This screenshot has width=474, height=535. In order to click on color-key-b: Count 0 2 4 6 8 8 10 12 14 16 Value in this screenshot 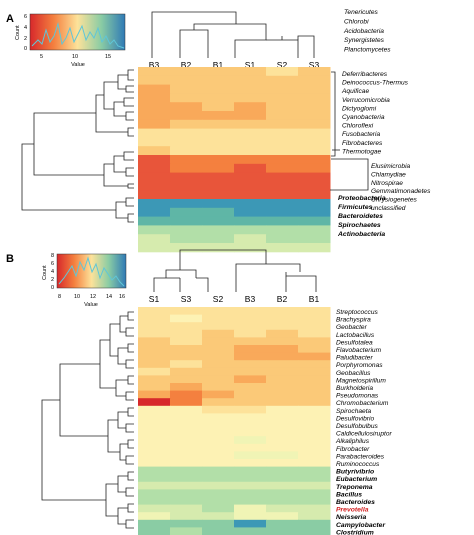, I will do `click(84, 280)`.